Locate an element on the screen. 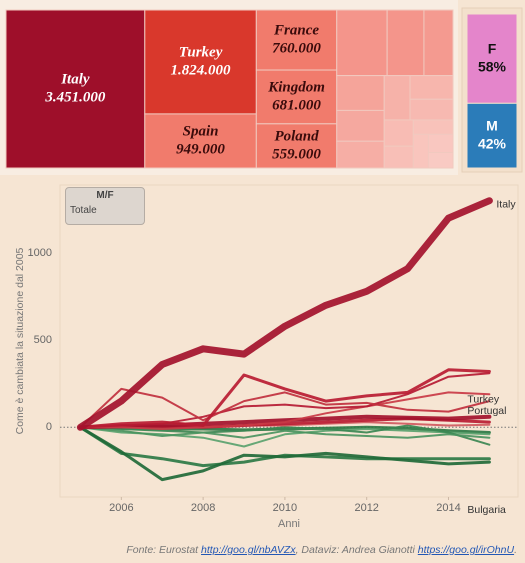 Image resolution: width=525 pixels, height=563 pixels. x-tick-label: 2010 is located at coordinates (285, 508).